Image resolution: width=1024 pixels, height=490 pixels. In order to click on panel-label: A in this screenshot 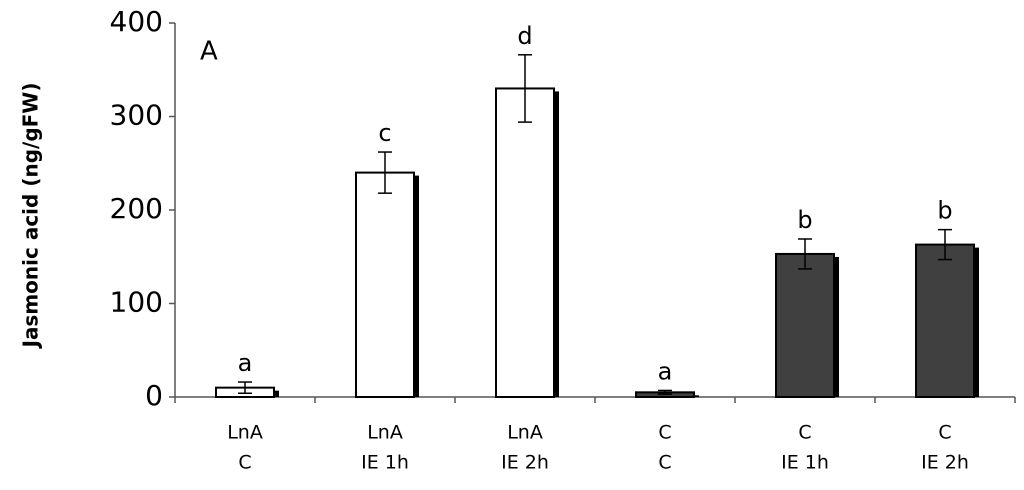, I will do `click(209, 52)`.